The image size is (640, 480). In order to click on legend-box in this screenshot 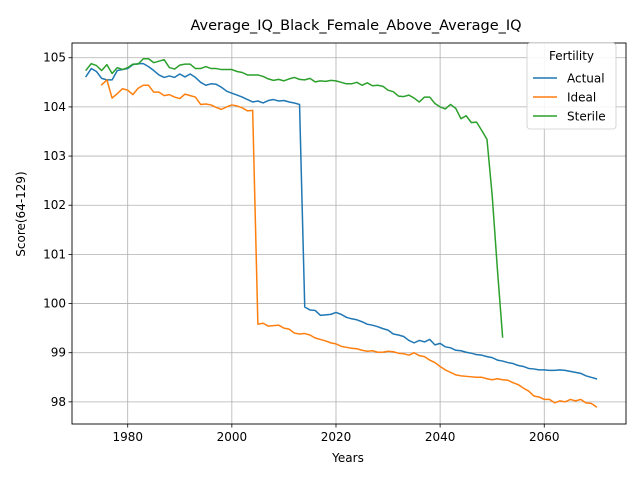, I will do `click(571, 86)`.